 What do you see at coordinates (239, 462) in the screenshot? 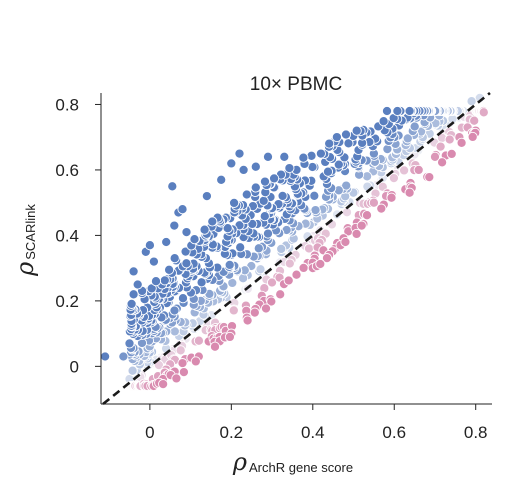
I see `x-axis-label-symbol: ρ` at bounding box center [239, 462].